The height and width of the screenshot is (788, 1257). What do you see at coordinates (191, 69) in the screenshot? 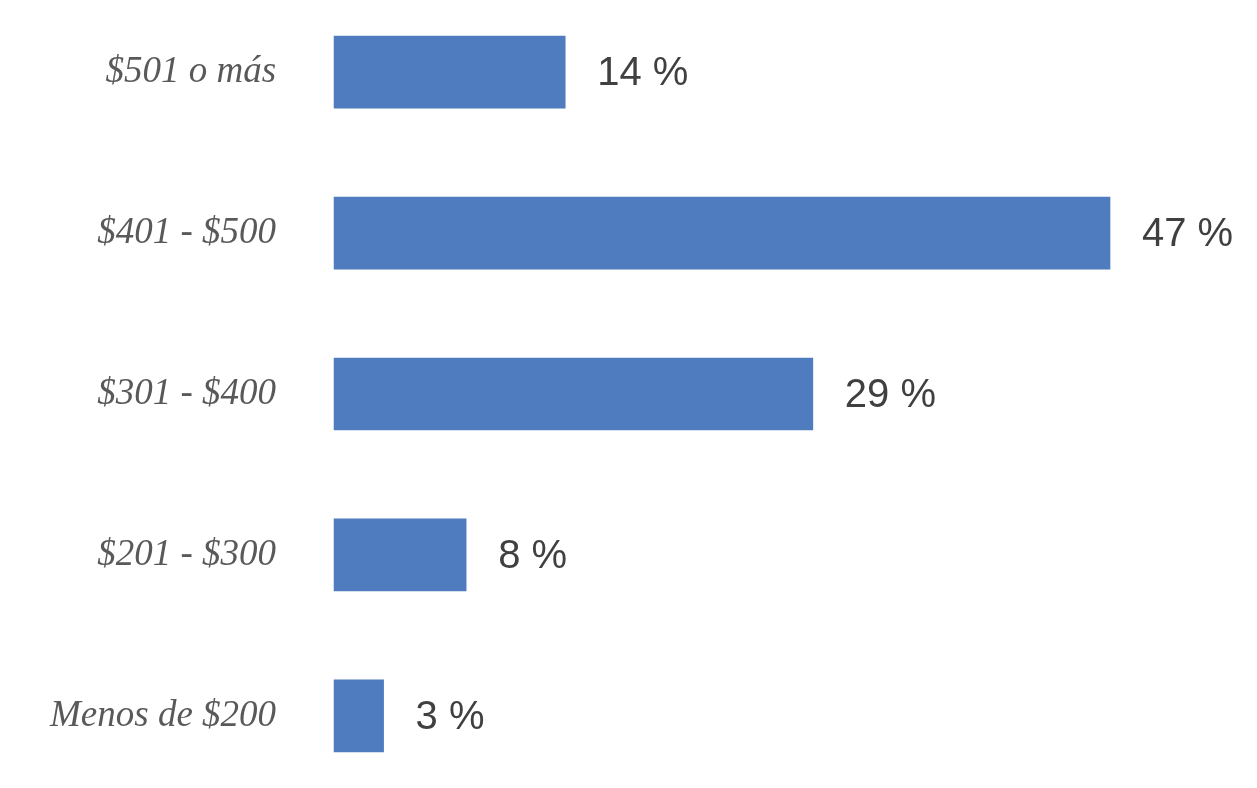
I see `y-tick-label: $501 o más` at bounding box center [191, 69].